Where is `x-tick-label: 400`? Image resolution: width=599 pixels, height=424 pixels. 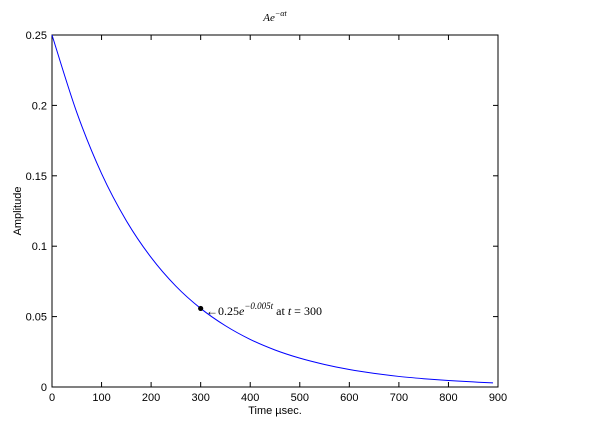
x-tick-label: 400 is located at coordinates (250, 398).